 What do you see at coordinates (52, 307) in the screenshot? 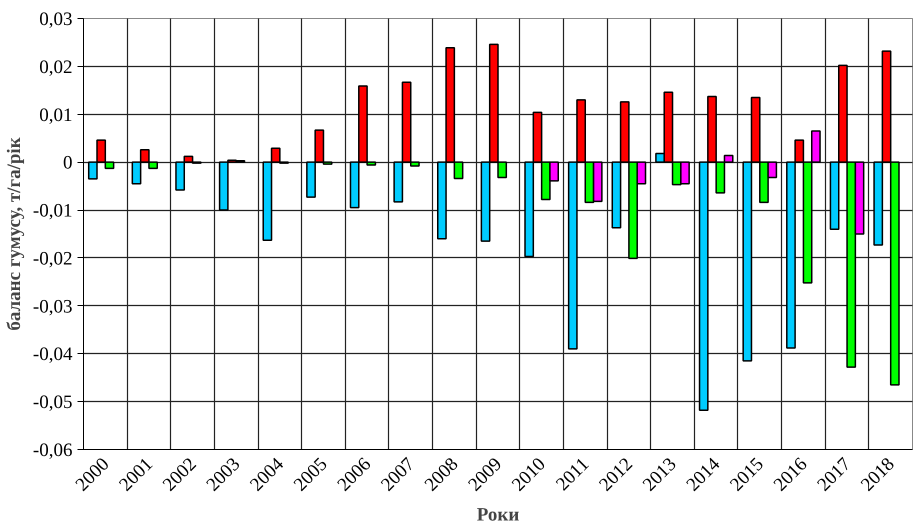
I see `y-tick-label: -0,03` at bounding box center [52, 307].